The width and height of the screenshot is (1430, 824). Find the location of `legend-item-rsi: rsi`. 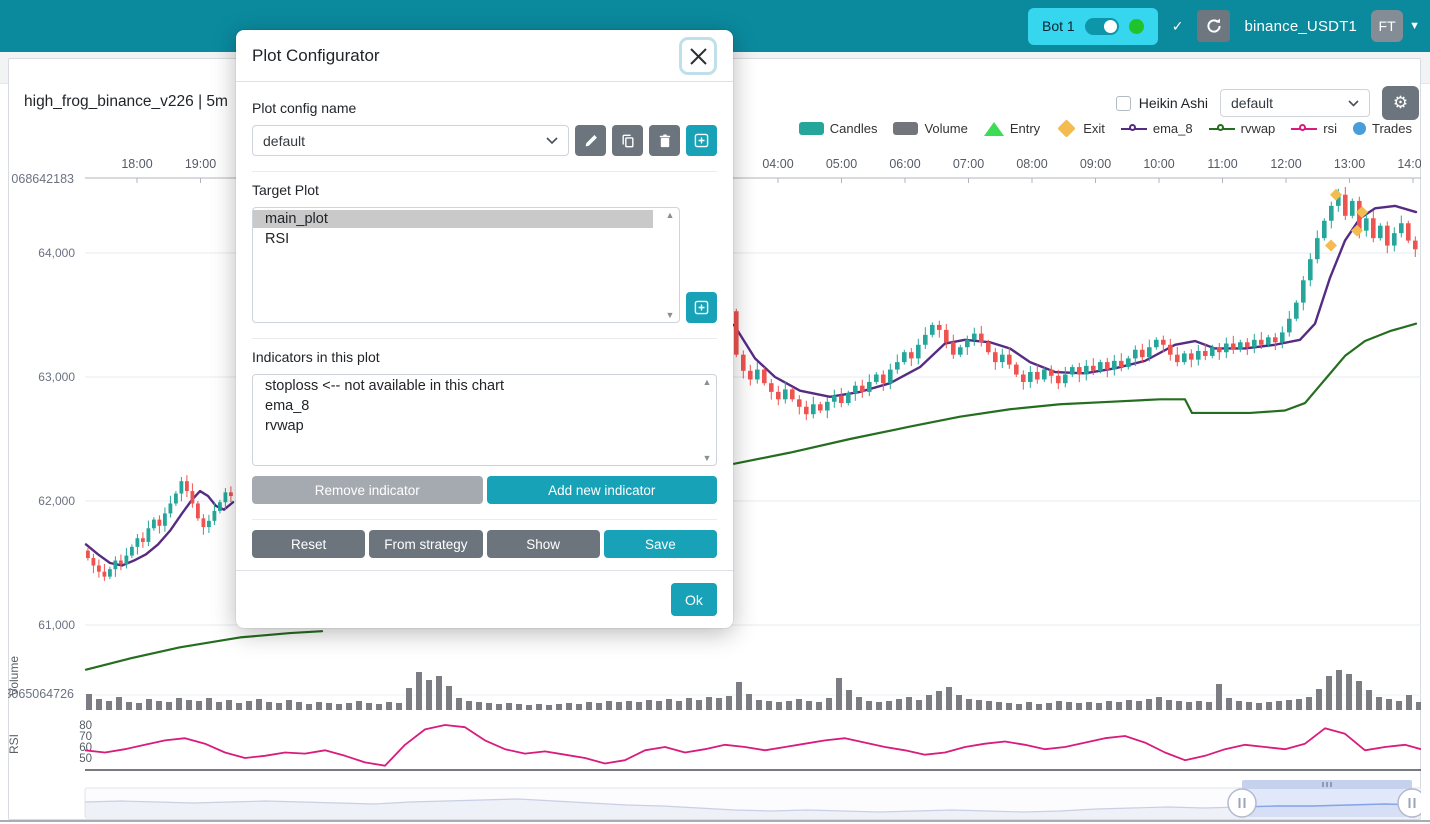

legend-item-rsi: rsi is located at coordinates (1314, 128).